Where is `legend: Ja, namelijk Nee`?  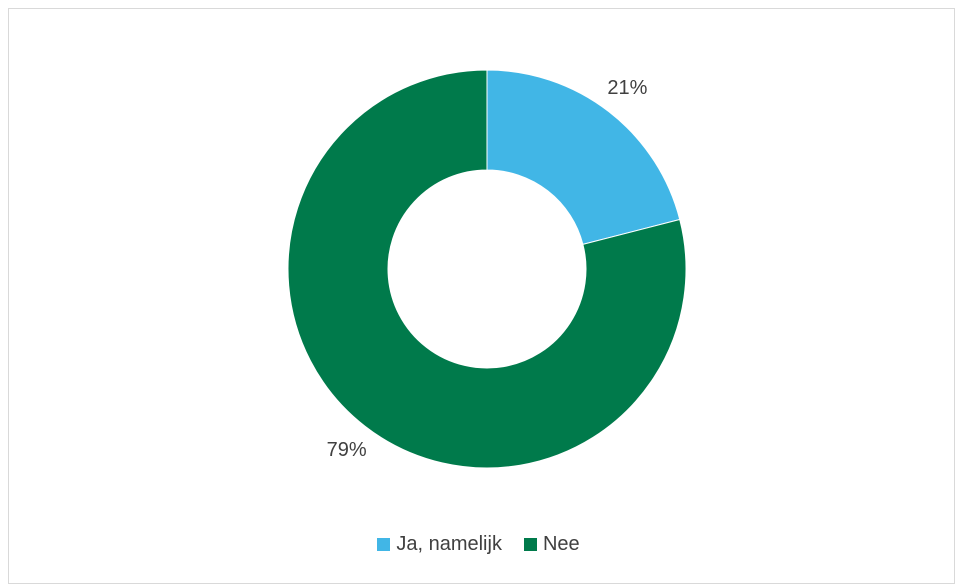 legend: Ja, namelijk Nee is located at coordinates (478, 544).